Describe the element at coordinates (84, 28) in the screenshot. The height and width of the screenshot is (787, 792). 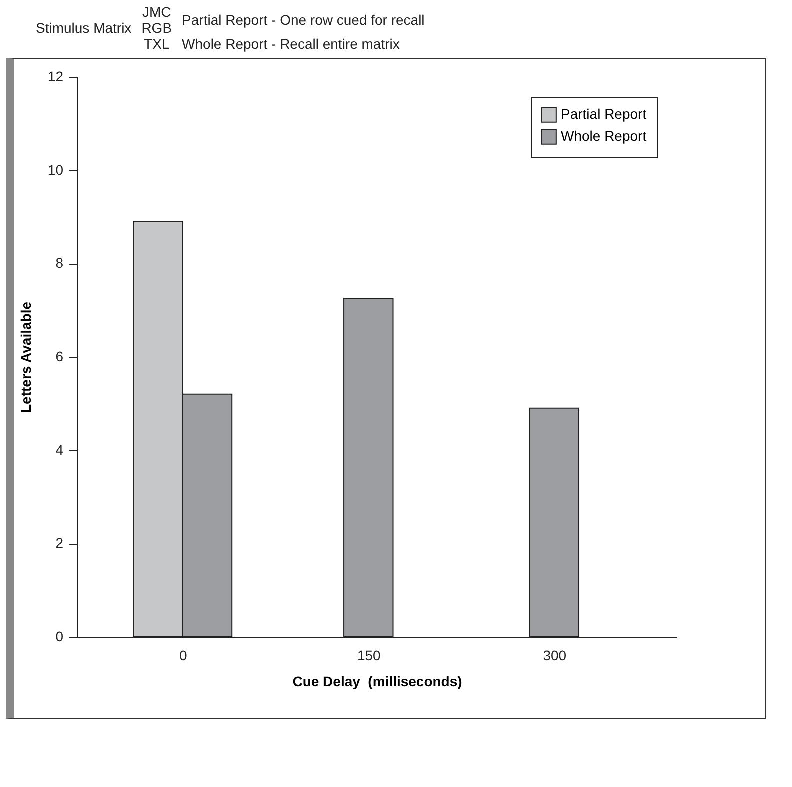
I see `text: Stimulus Matrix` at that location.